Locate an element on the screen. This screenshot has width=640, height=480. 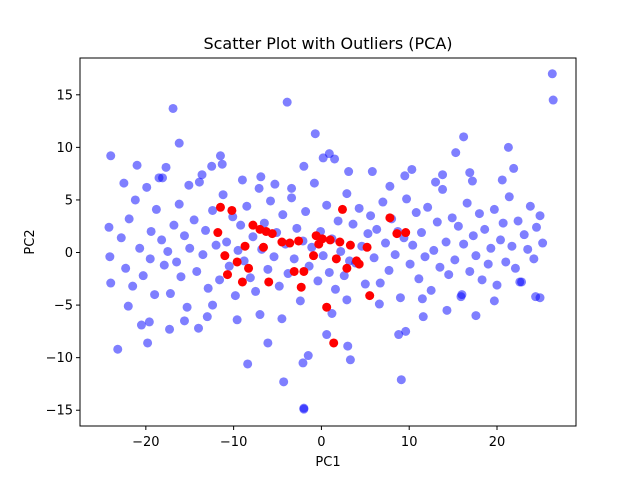
y-tick-label: −5 is located at coordinates (63, 306).